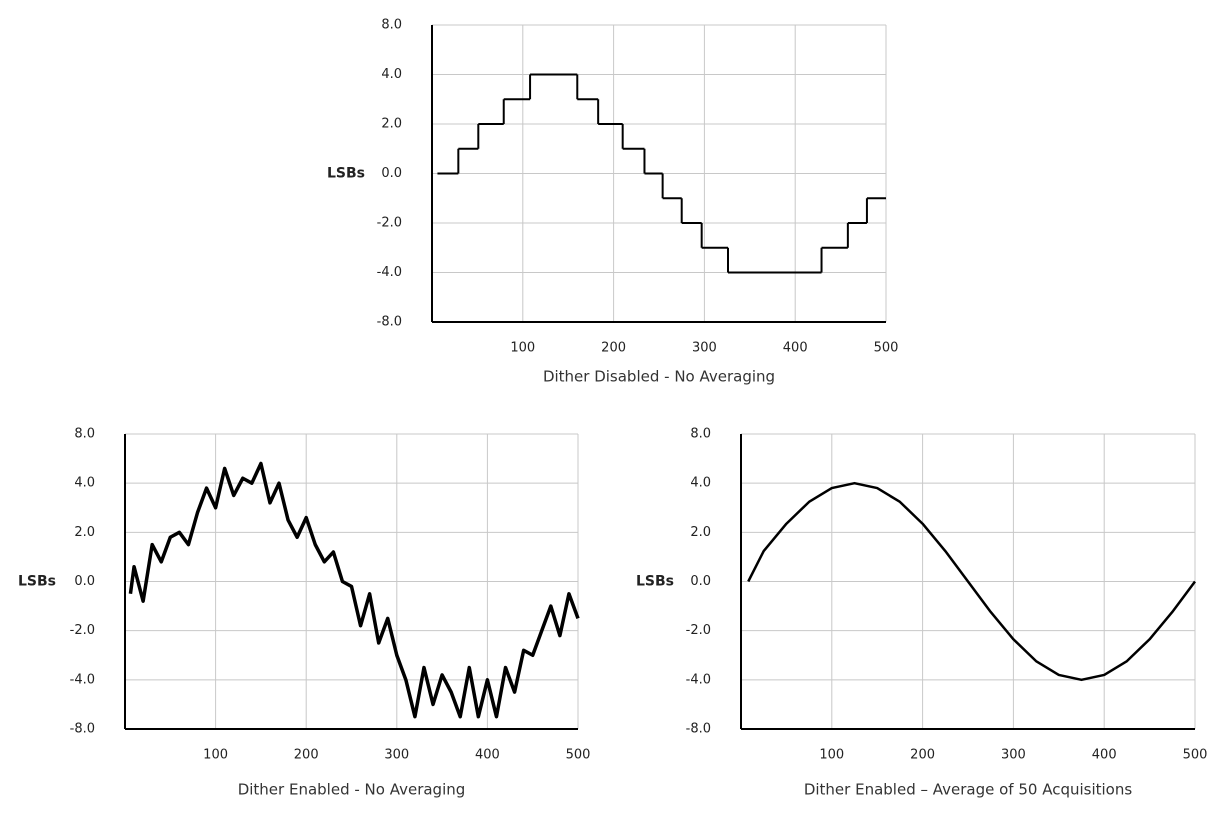 The width and height of the screenshot is (1220, 825). I want to click on x-axis-label: Dither Enabled - No Averaging, so click(352, 790).